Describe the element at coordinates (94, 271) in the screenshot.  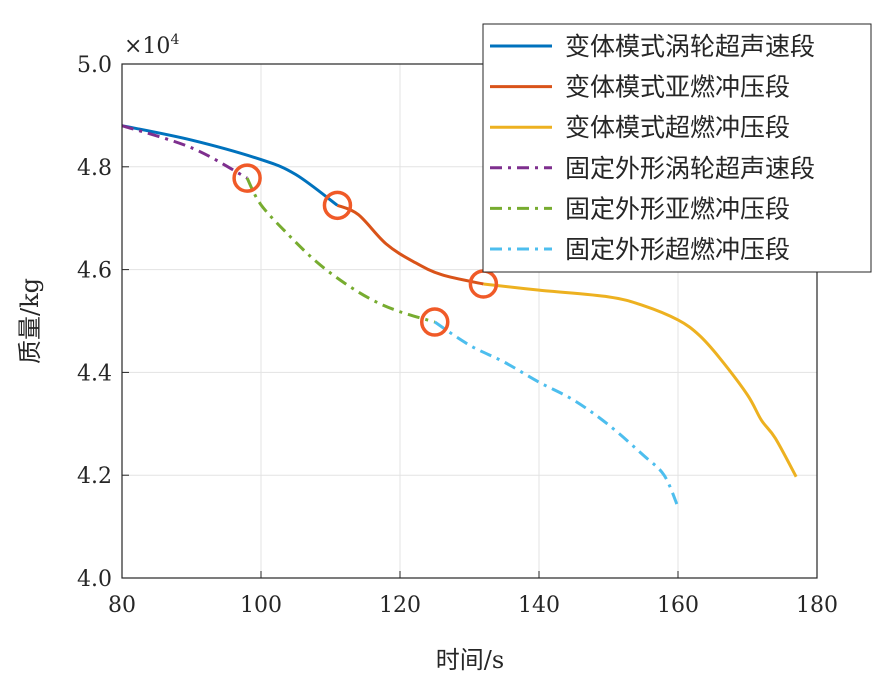
I see `y-tick-label: 4.6` at that location.